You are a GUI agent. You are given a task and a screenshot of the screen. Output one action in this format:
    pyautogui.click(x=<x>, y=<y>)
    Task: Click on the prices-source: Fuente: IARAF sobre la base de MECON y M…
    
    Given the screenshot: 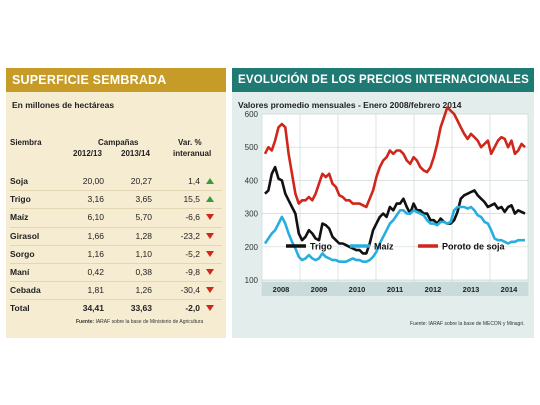 What is the action you would take?
    pyautogui.click(x=467, y=324)
    